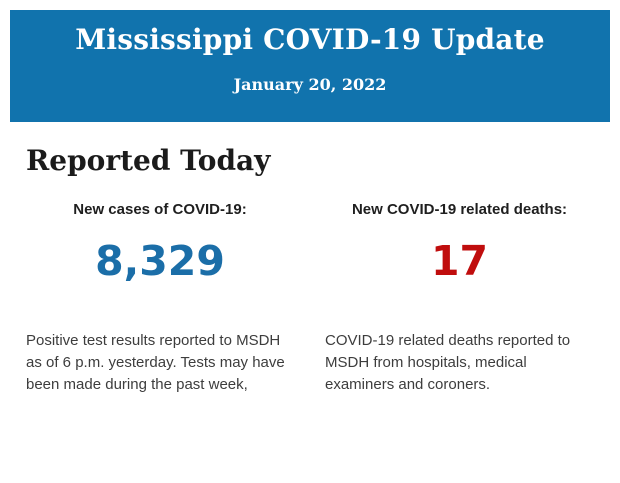 This screenshot has height=483, width=620. Describe the element at coordinates (459, 209) in the screenshot. I see `new-deaths-label: New COVID-19 related deaths:` at that location.